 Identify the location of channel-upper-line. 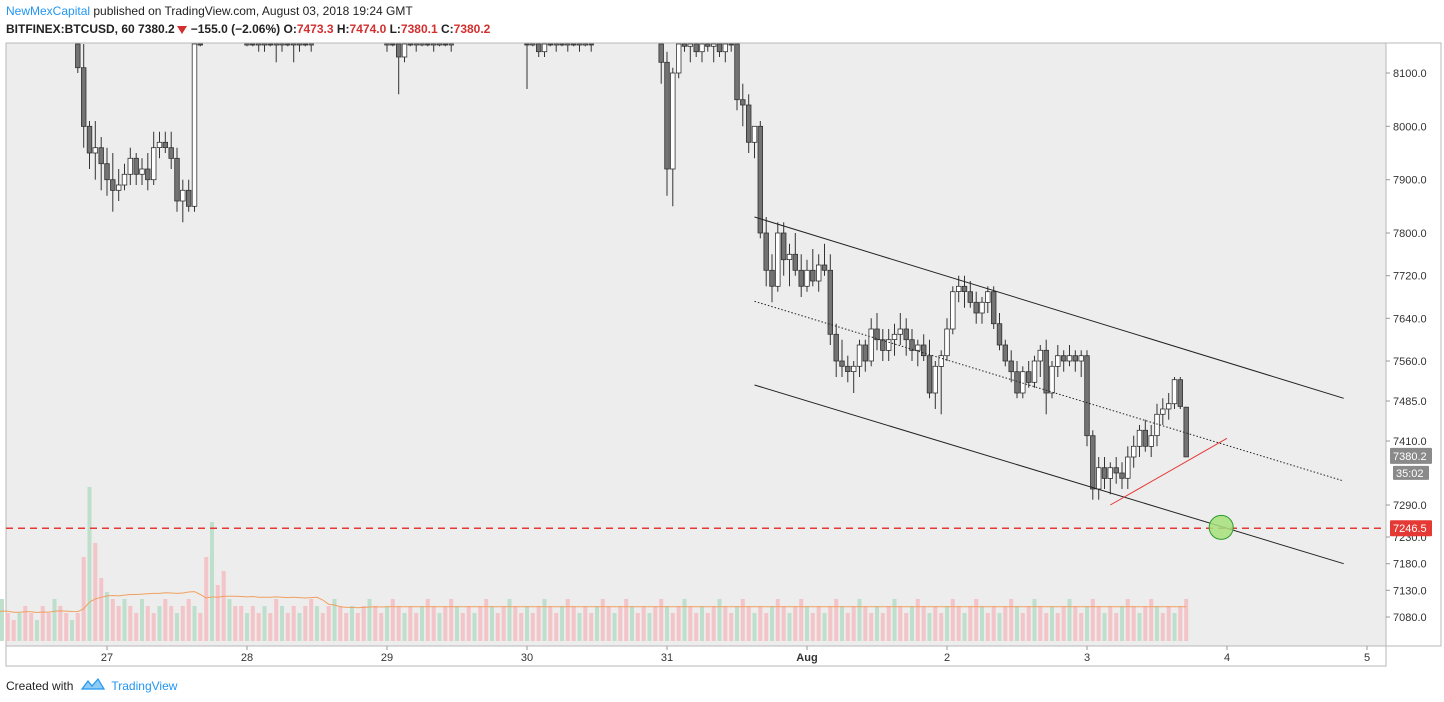
(1049, 307).